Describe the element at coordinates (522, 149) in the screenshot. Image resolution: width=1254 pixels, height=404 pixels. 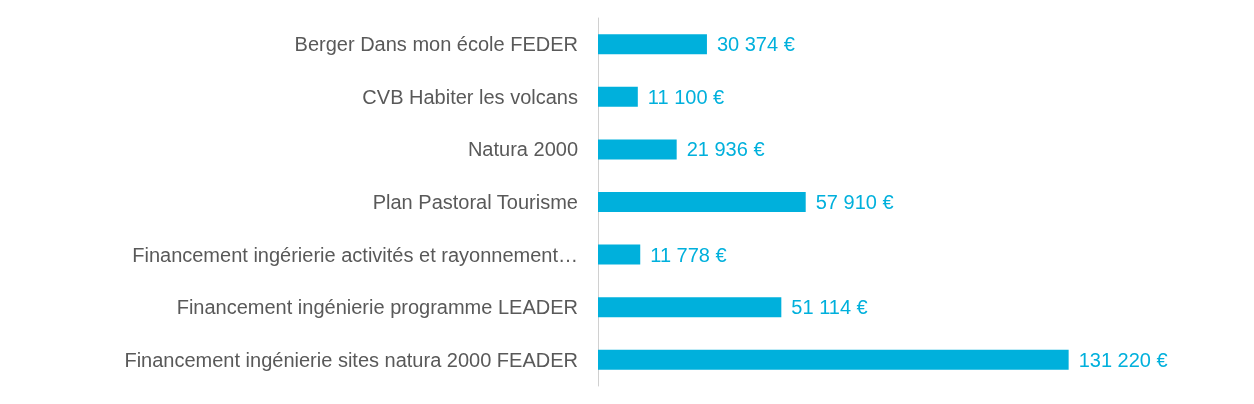
I see `y-tick-label: Natura 2000` at that location.